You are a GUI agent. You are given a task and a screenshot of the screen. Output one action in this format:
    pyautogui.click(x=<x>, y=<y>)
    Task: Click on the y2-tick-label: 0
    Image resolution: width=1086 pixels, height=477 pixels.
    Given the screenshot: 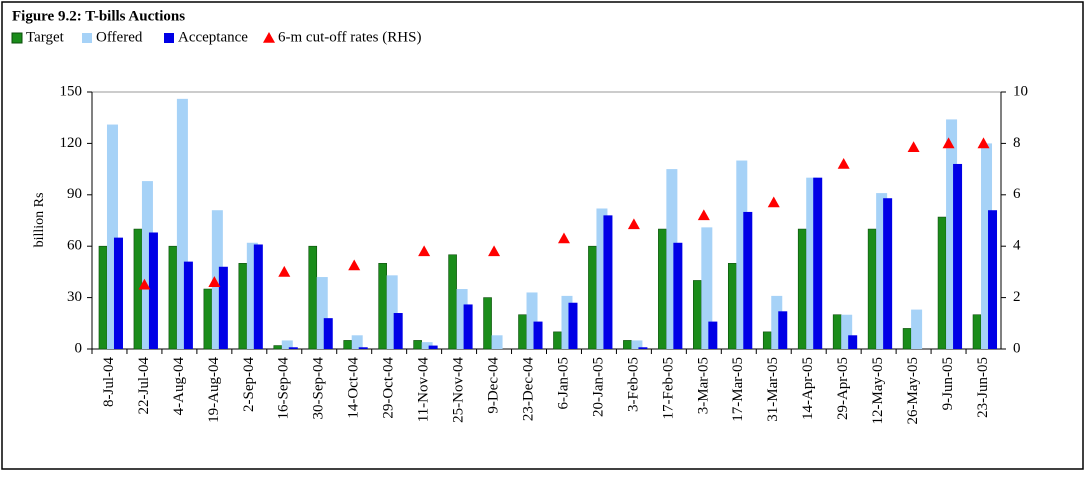 What is the action you would take?
    pyautogui.click(x=1017, y=348)
    